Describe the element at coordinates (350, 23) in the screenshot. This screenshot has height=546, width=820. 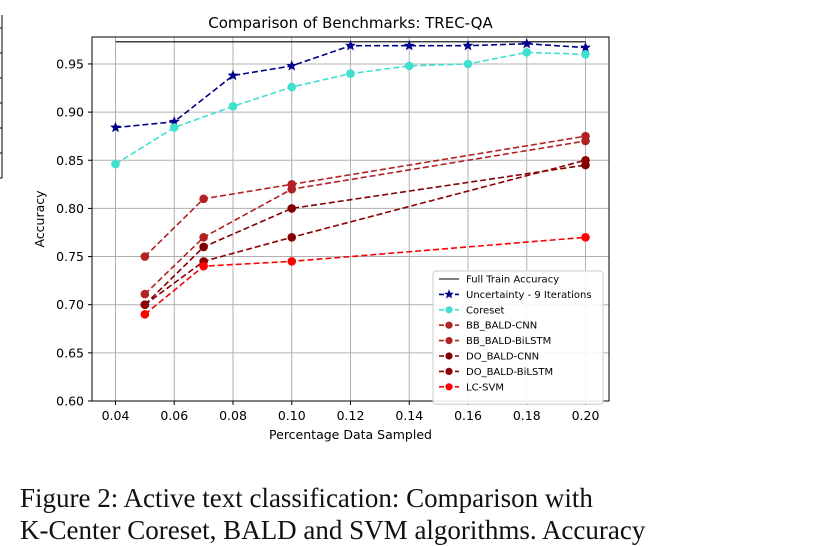
I see `chart-title: Comparison of Benchmarks: TREC-QA` at that location.